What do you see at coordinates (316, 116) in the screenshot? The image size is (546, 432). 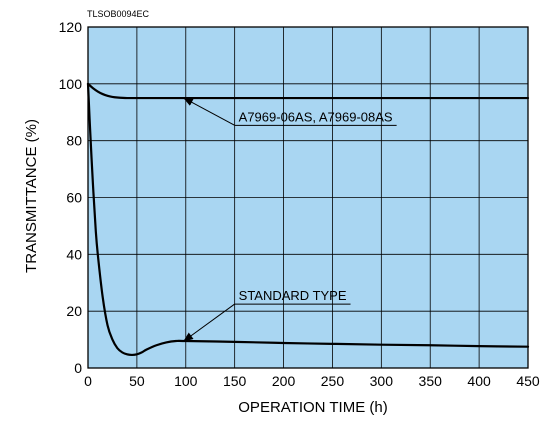 I see `annotation-label: A7969-06AS, A7969-08AS` at bounding box center [316, 116].